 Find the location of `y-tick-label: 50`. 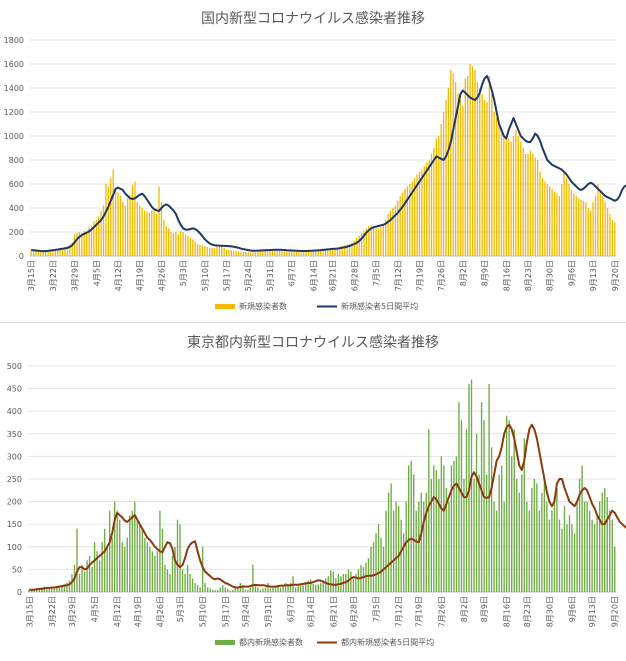

y-tick-label: 50 is located at coordinates (17, 569).